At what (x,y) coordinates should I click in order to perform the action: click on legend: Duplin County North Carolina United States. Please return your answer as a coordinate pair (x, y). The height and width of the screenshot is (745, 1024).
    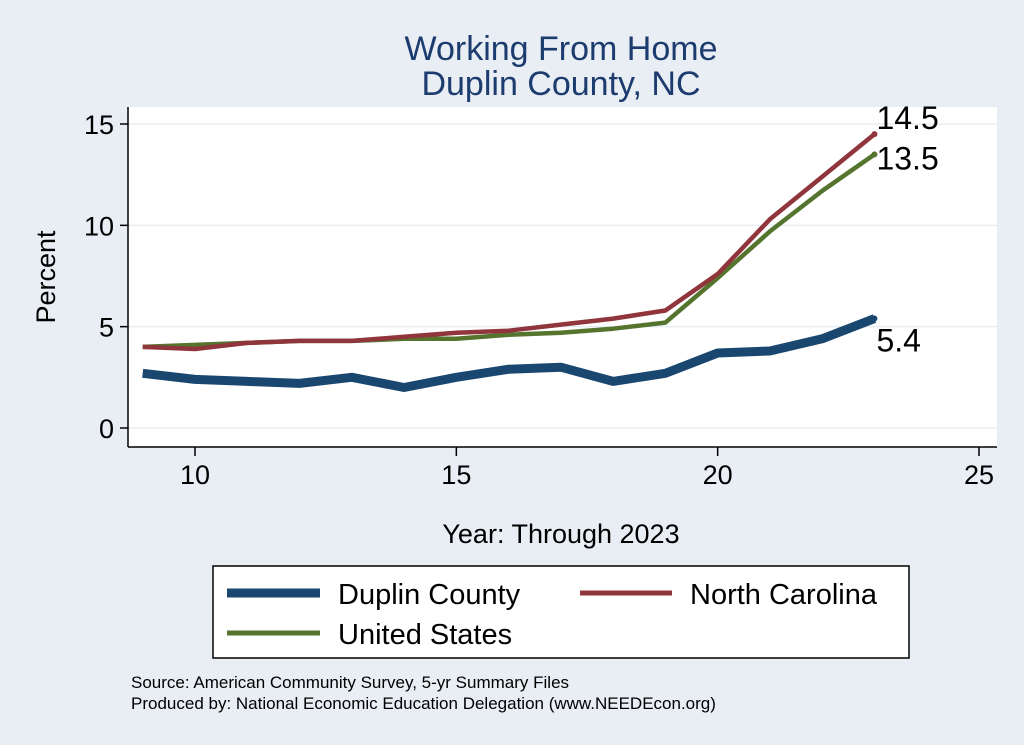
    Looking at the image, I should click on (552, 615).